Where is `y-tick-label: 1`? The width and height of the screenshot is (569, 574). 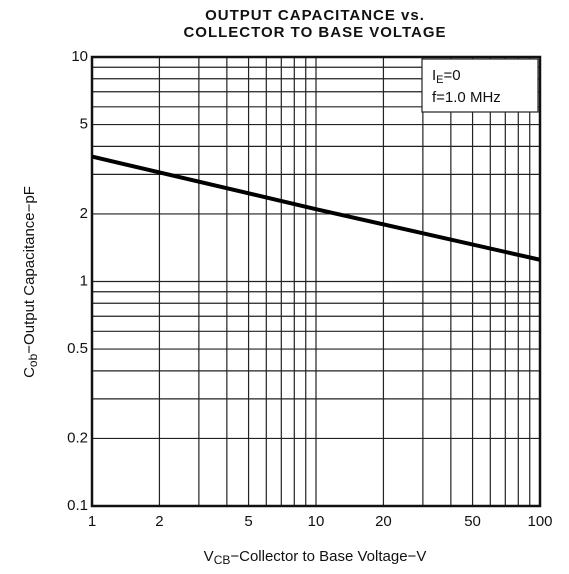 y-tick-label: 1 is located at coordinates (84, 280).